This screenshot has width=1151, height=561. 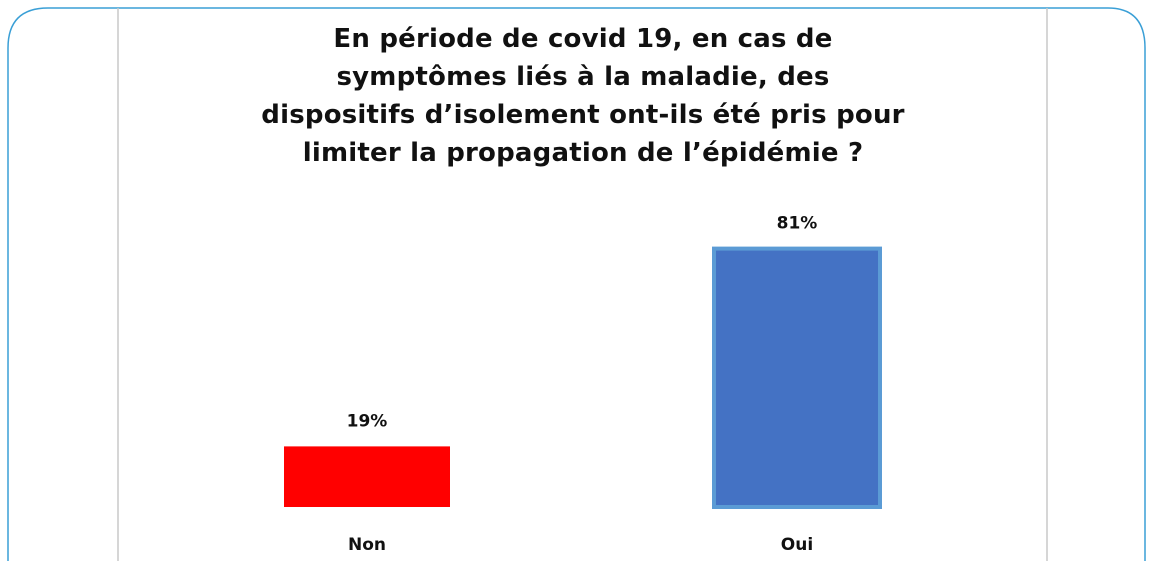 I want to click on data-label: 81%, so click(x=797, y=224).